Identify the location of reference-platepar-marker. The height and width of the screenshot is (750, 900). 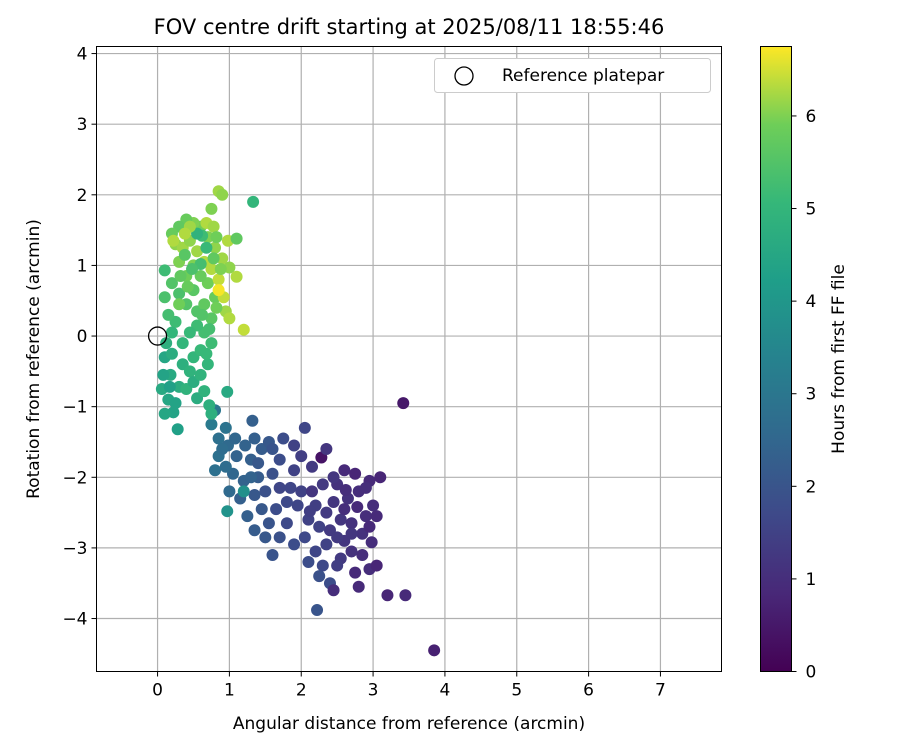
(157, 336).